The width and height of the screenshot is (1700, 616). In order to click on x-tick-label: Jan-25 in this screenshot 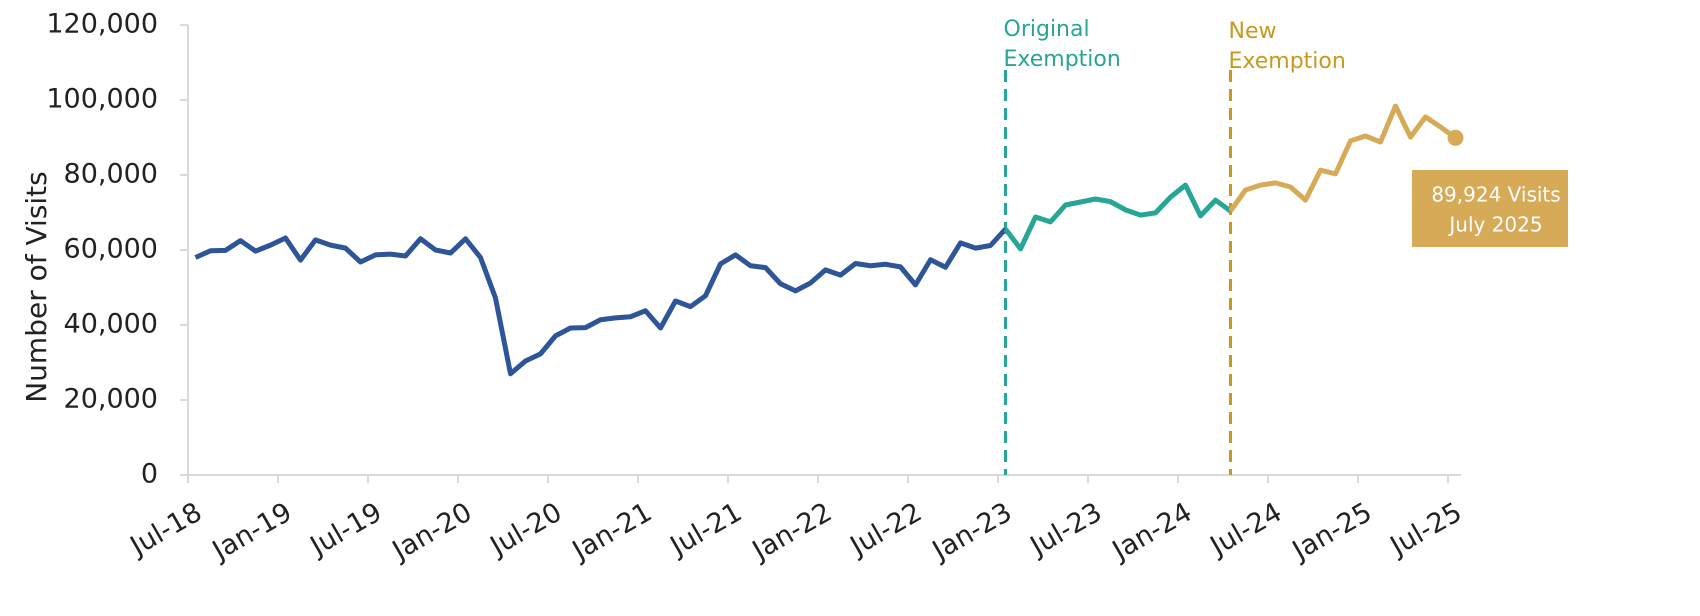, I will do `click(1331, 532)`.